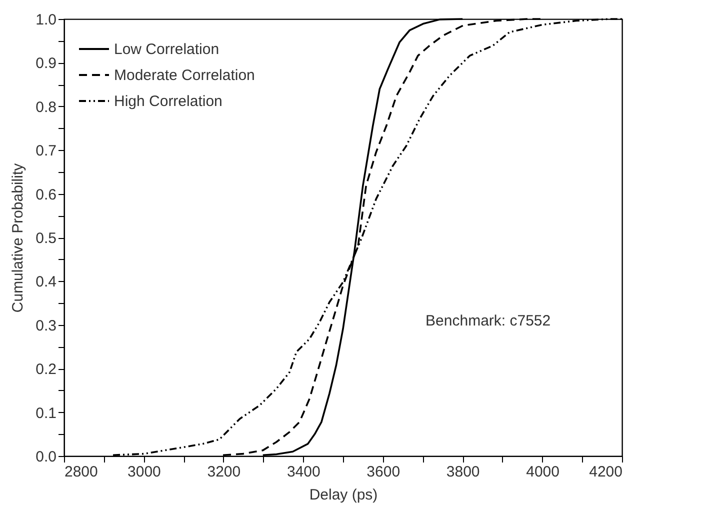 The height and width of the screenshot is (525, 705). Describe the element at coordinates (224, 472) in the screenshot. I see `x-tick-label: 3200` at that location.